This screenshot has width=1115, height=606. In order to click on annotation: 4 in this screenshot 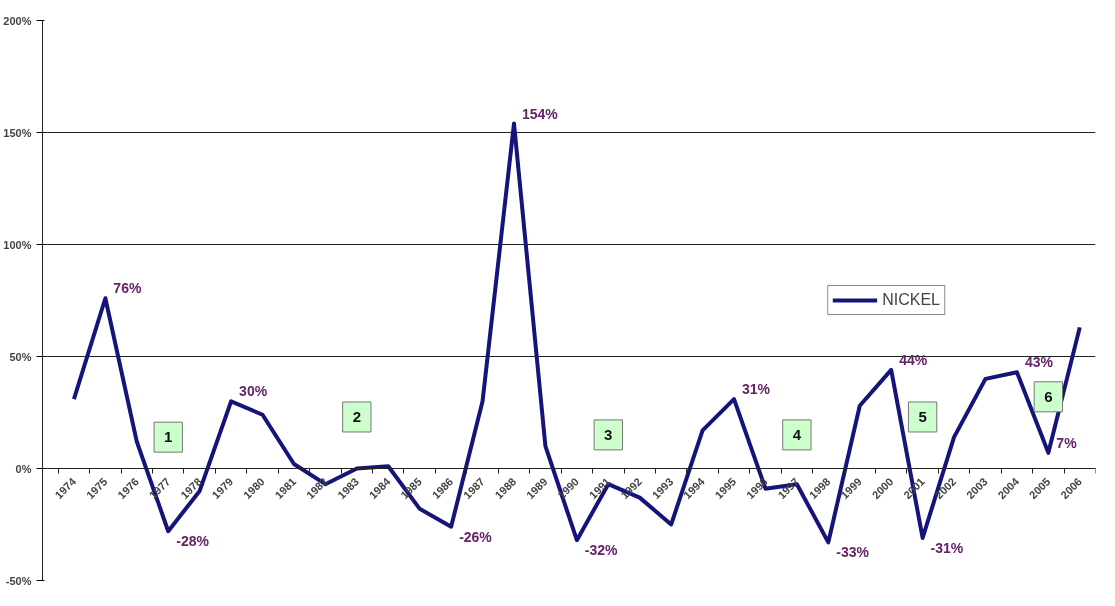, I will do `click(797, 434)`.